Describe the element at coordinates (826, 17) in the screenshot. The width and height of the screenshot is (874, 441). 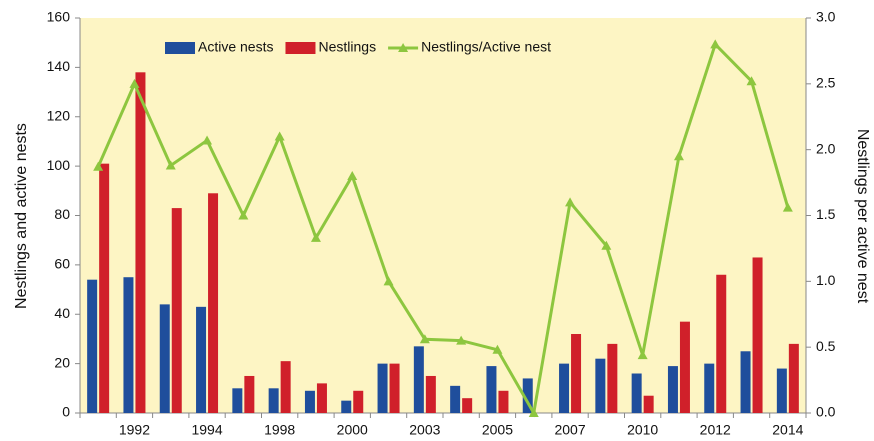
I see `y2-tick-label: 3.0` at that location.